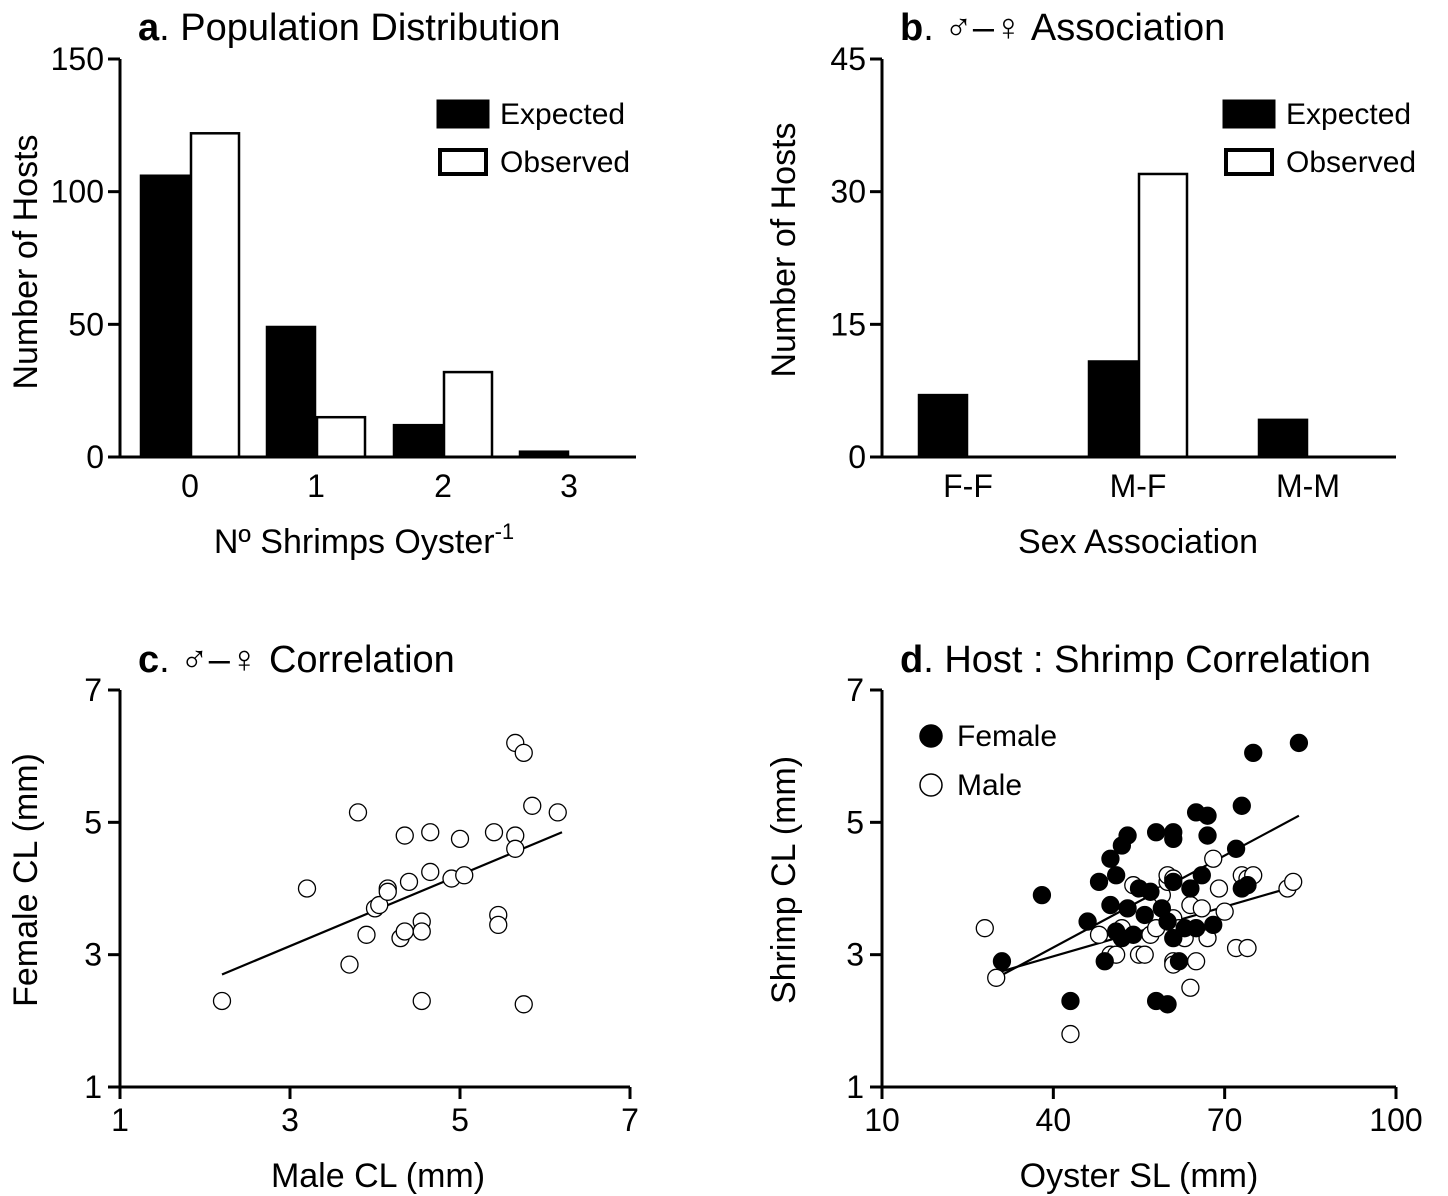 The height and width of the screenshot is (1196, 1448). What do you see at coordinates (316, 486) in the screenshot?
I see `panel-a-x-tick-label-1: 1` at bounding box center [316, 486].